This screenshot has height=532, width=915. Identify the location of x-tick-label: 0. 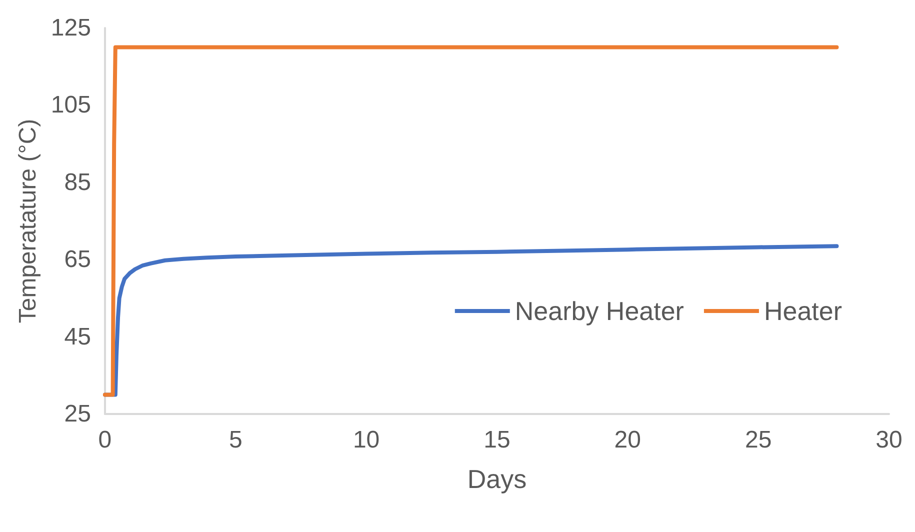
(105, 440).